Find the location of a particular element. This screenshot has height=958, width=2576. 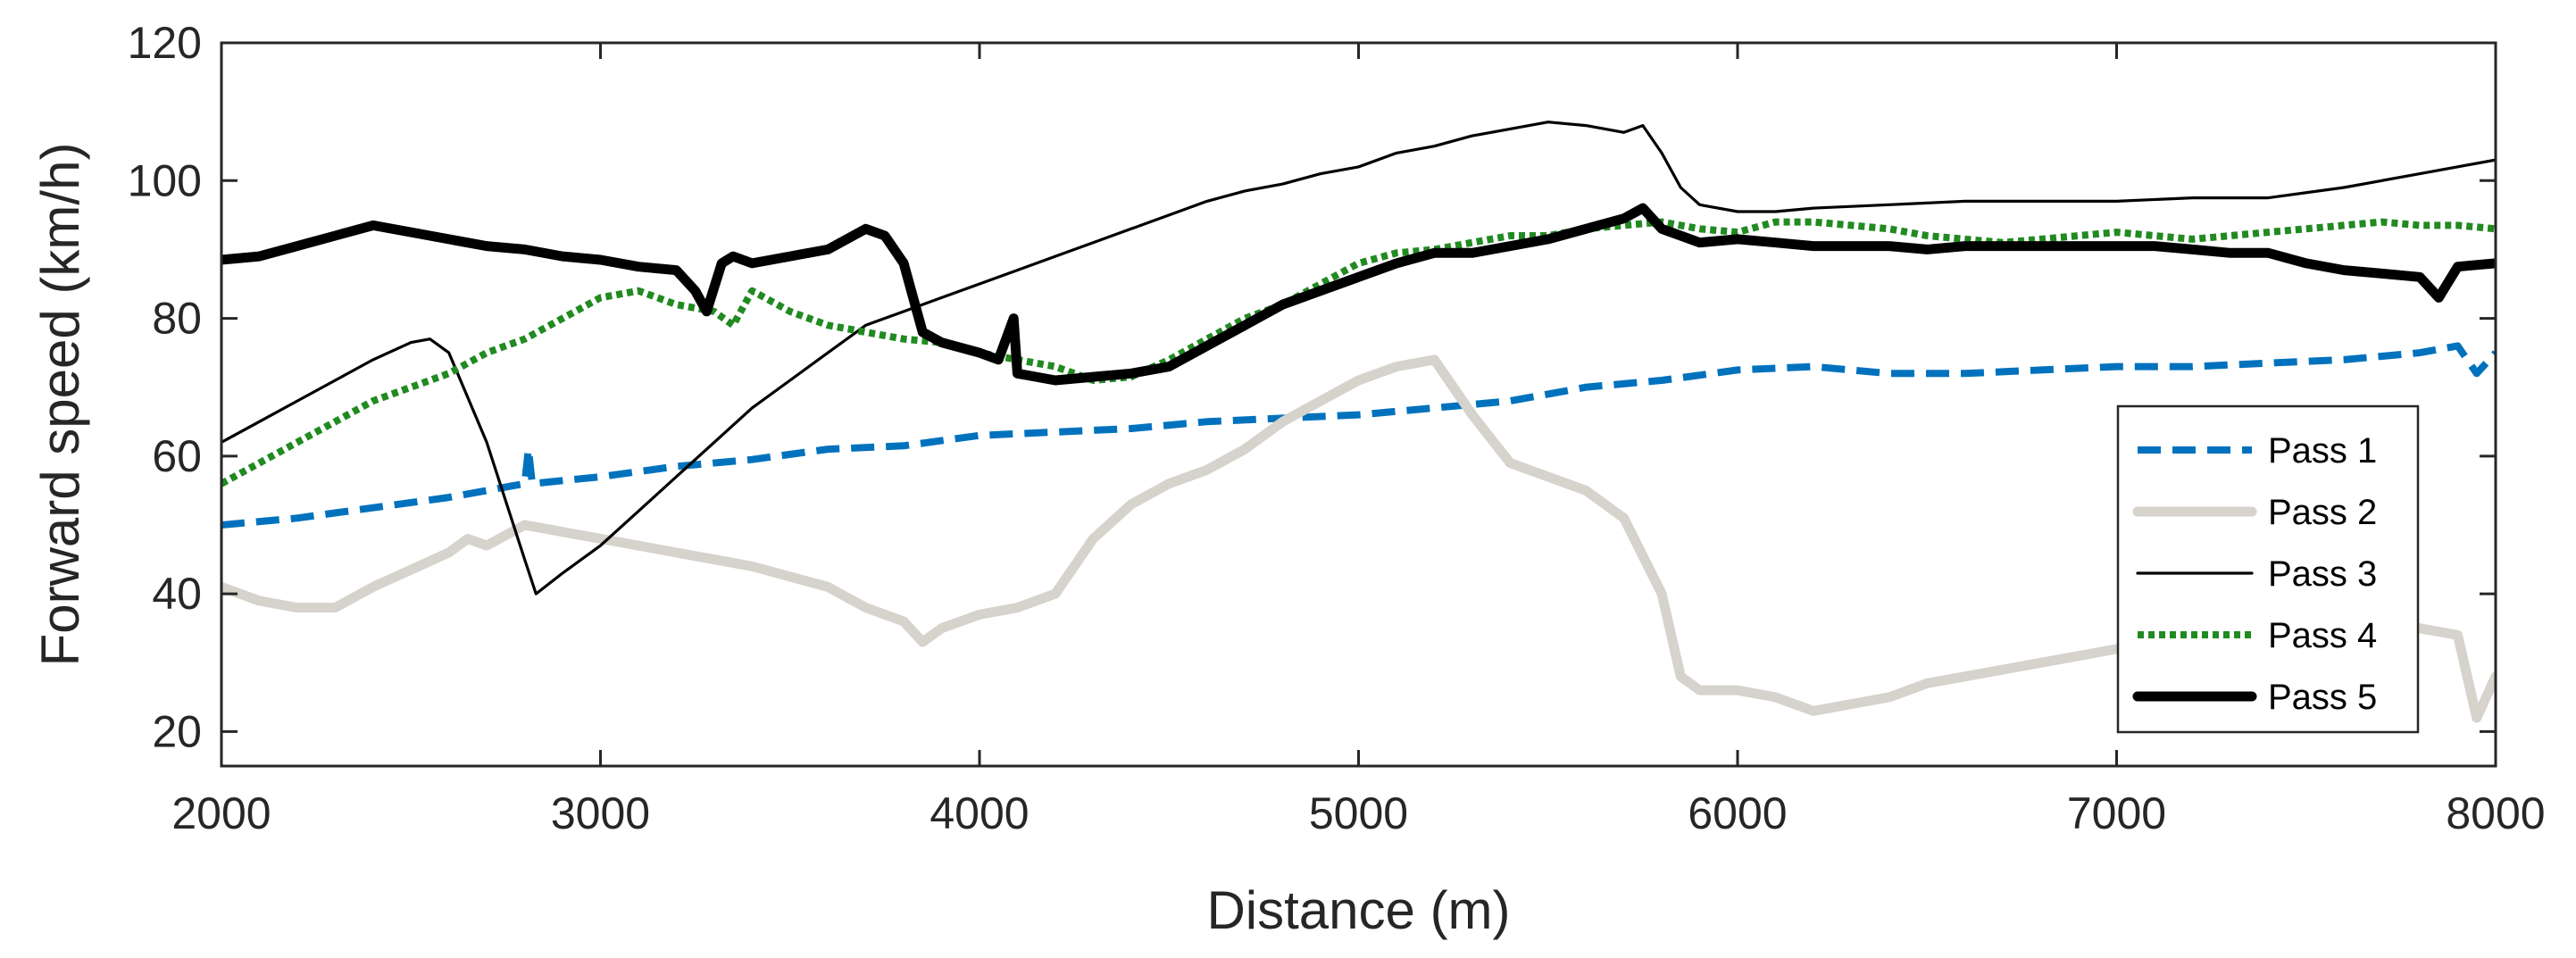

y-tick-label: 120 is located at coordinates (165, 43).